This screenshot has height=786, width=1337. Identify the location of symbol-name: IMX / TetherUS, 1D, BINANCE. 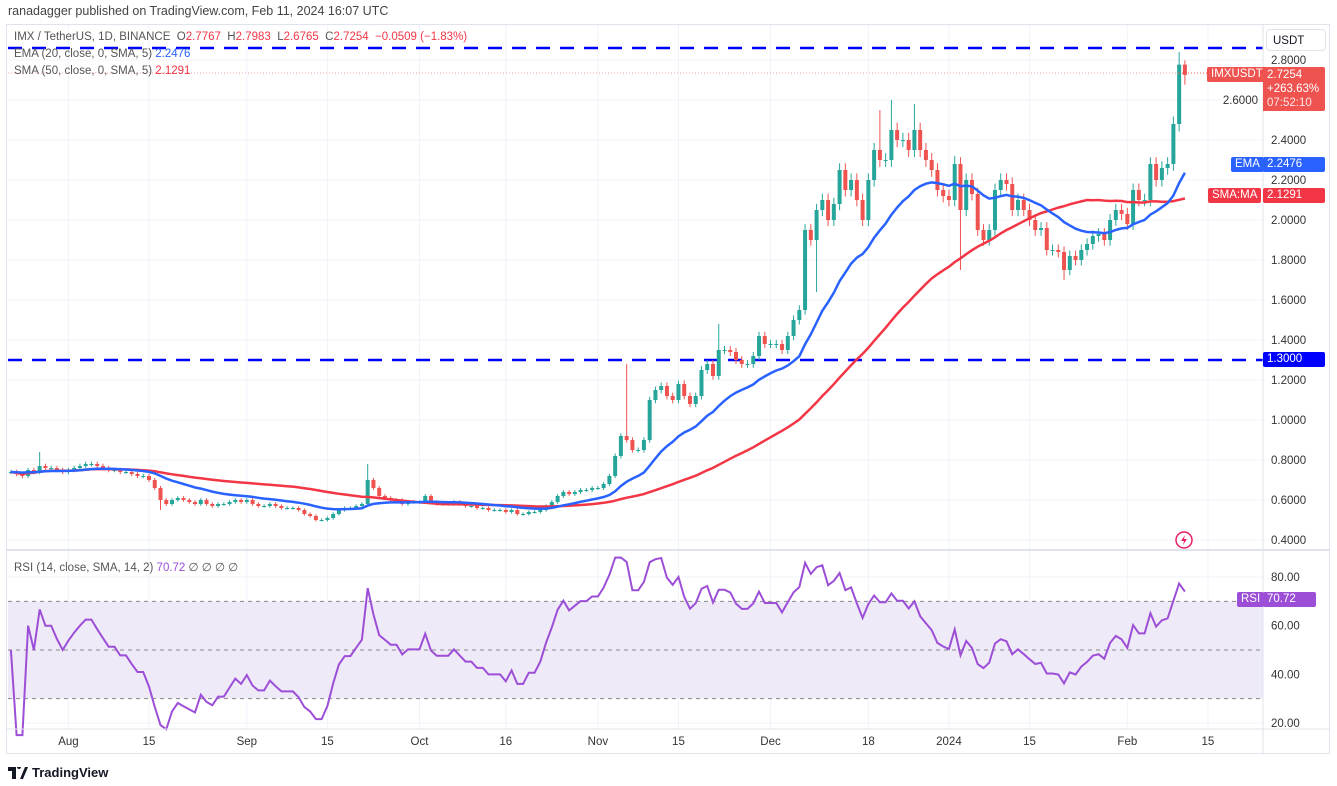
(92, 37).